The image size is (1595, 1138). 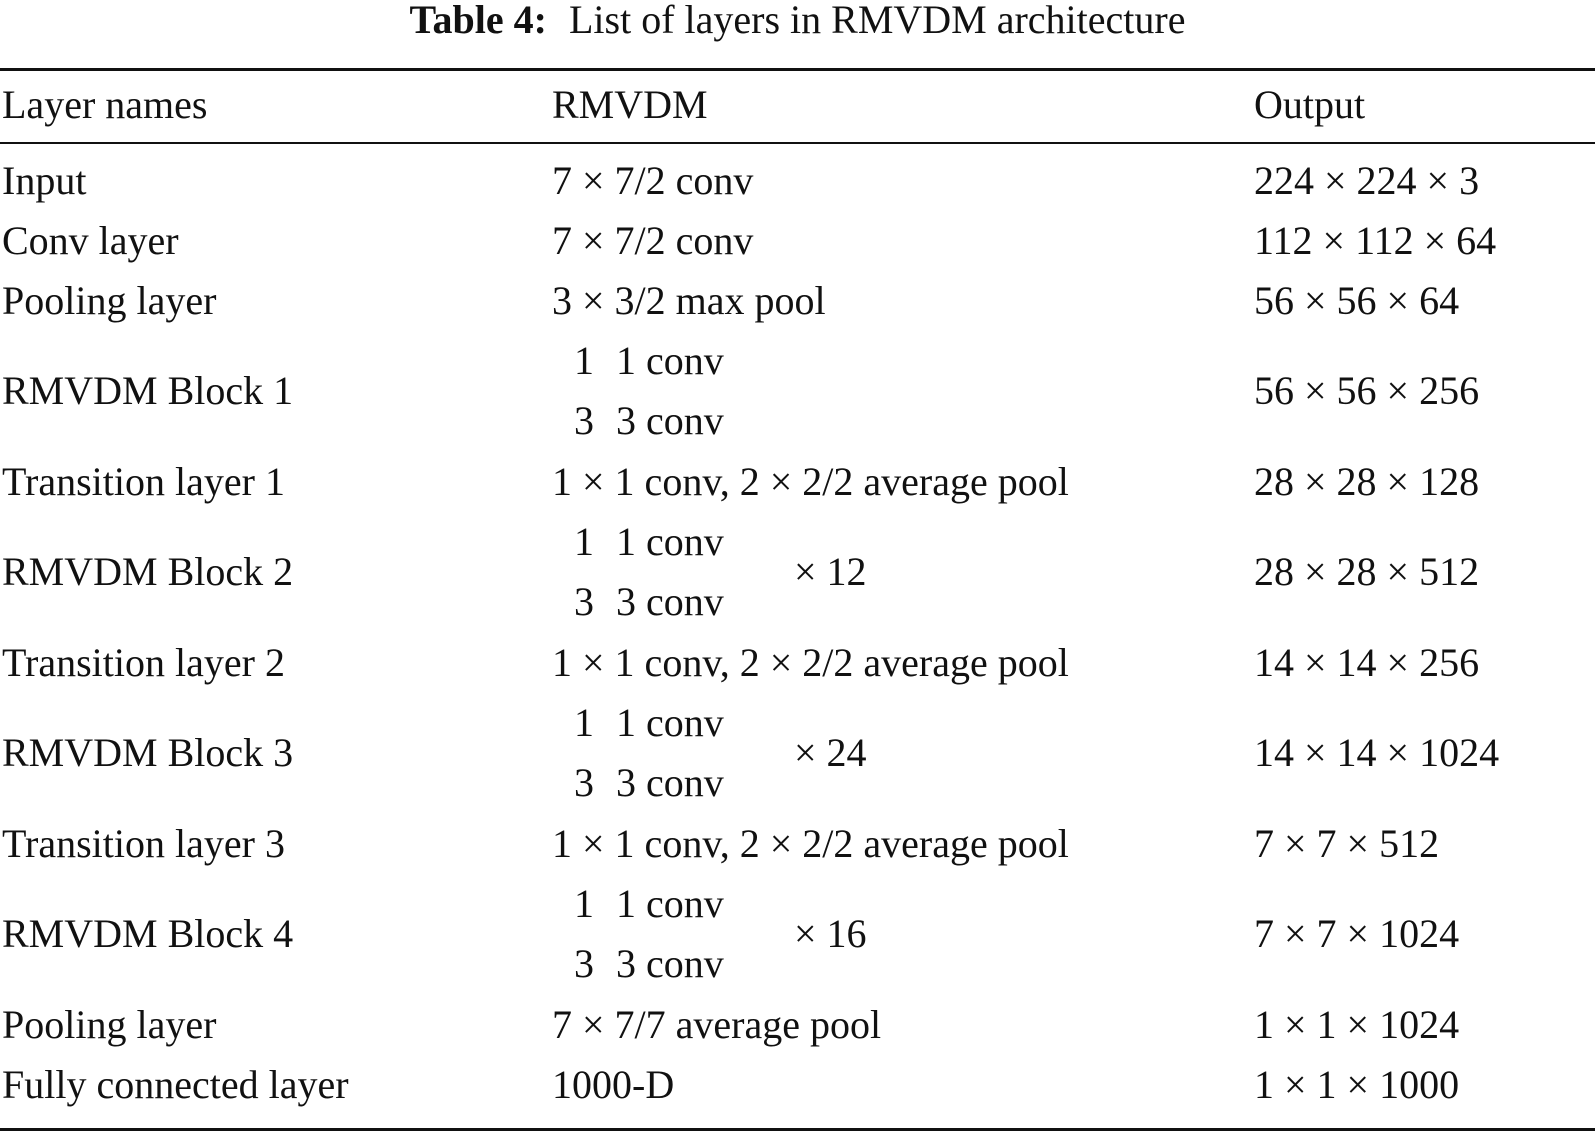 I want to click on rmvdm-cell: 3 × 3/2 max pool, so click(x=689, y=300).